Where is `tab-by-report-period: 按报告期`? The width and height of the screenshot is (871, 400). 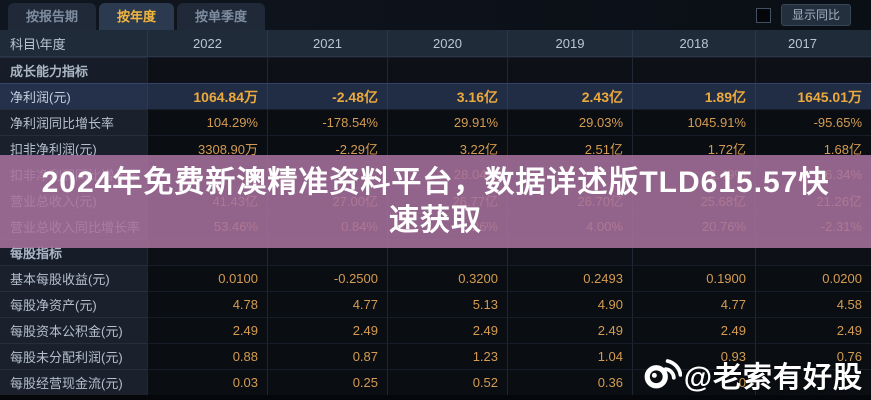
tab-by-report-period: 按报告期 is located at coordinates (52, 16).